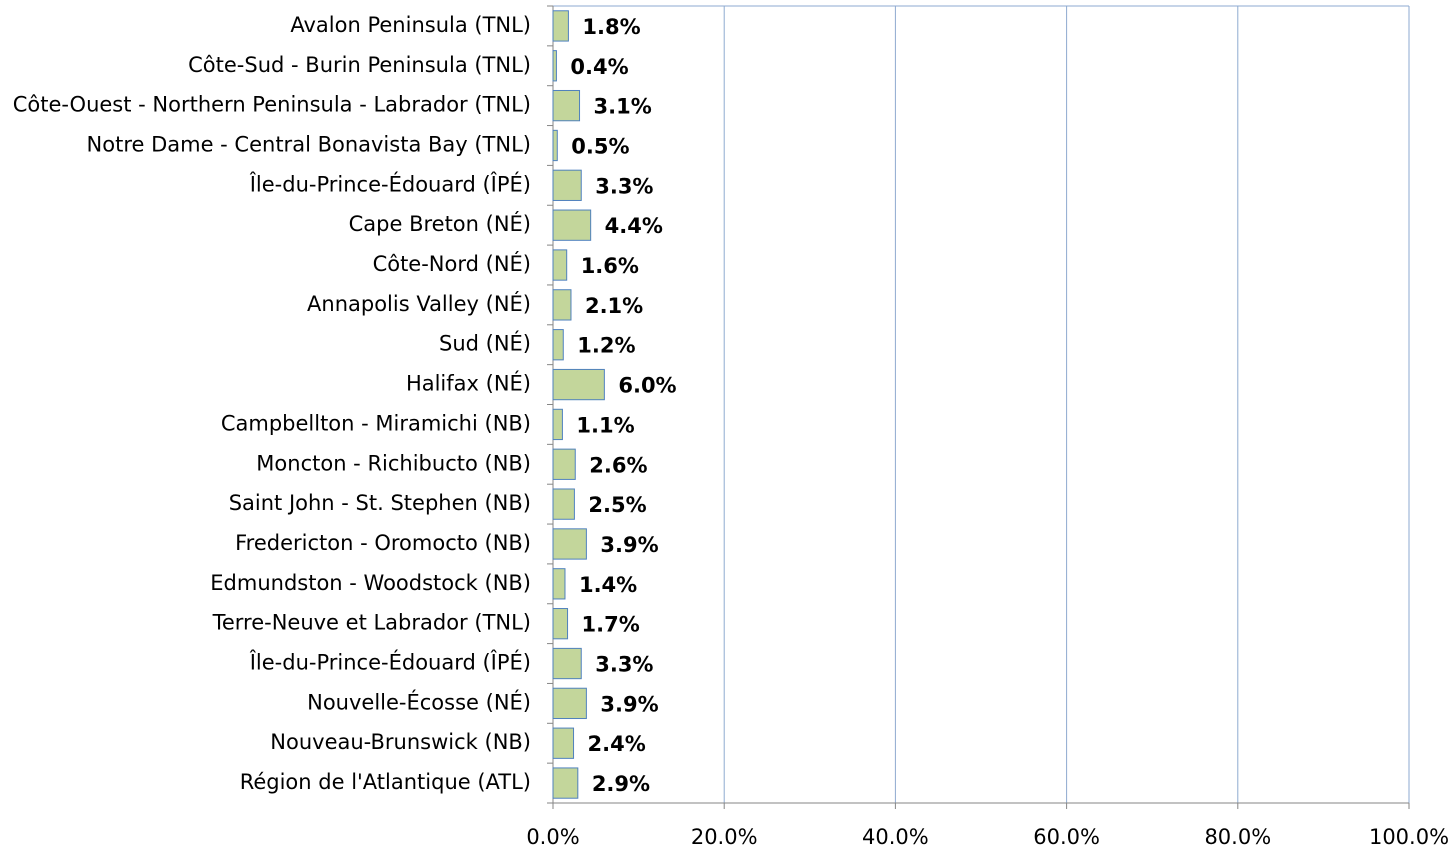  I want to click on y-tick-label: Fredericton - Oromocto (NB), so click(383, 543).